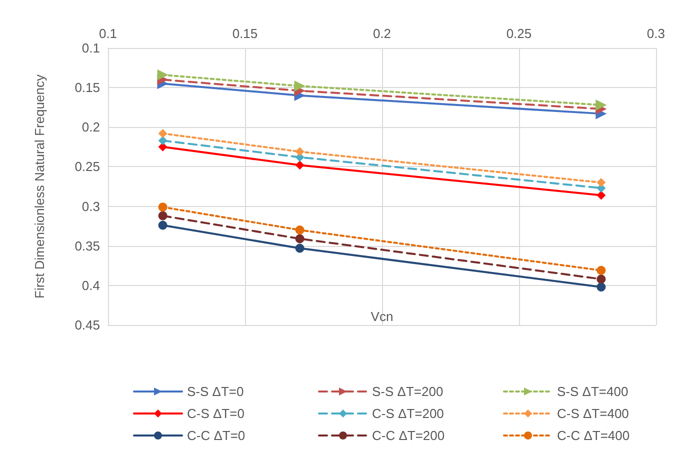  Describe the element at coordinates (91, 285) in the screenshot. I see `y-tick-label: 0.4` at that location.